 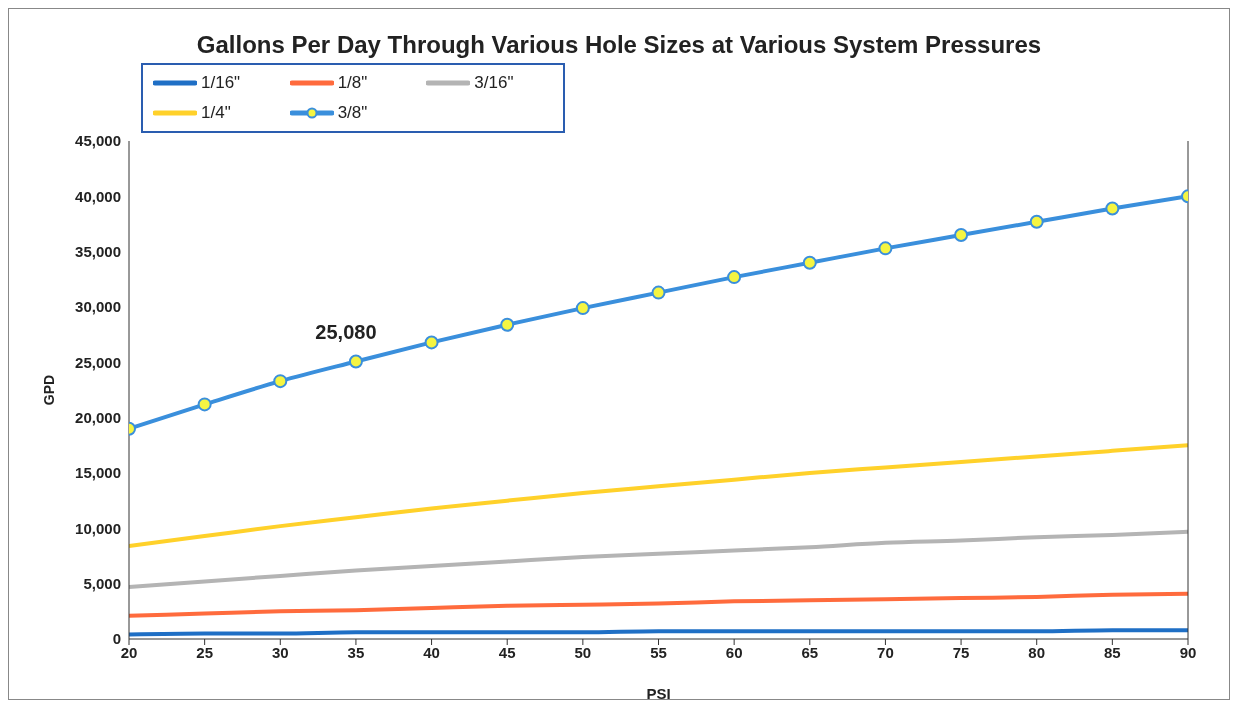 I want to click on y-tick-label: 35,000, so click(x=98, y=251).